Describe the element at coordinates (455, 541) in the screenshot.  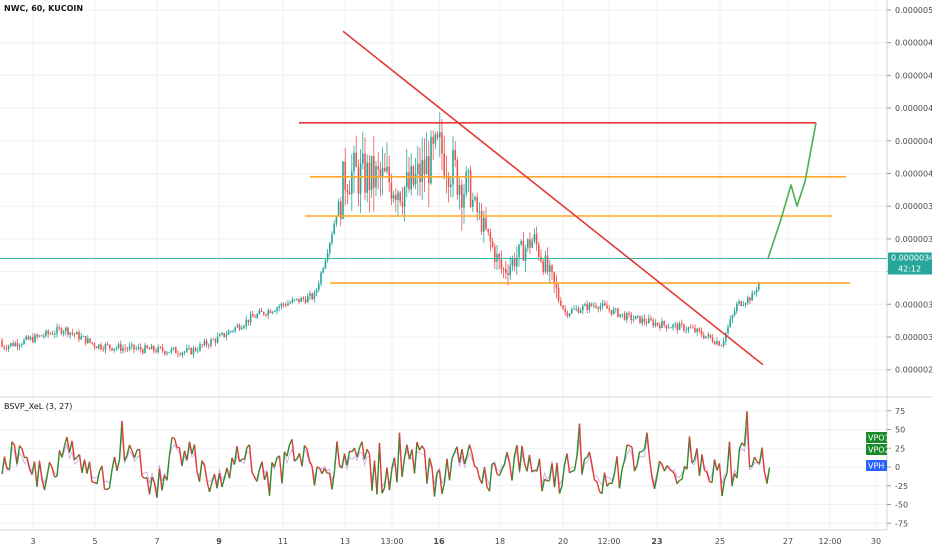
I see `time-axis: 3 5 7 9 11 13 13:00 16 18 20 12:00 23 25 27 12:00 30` at that location.